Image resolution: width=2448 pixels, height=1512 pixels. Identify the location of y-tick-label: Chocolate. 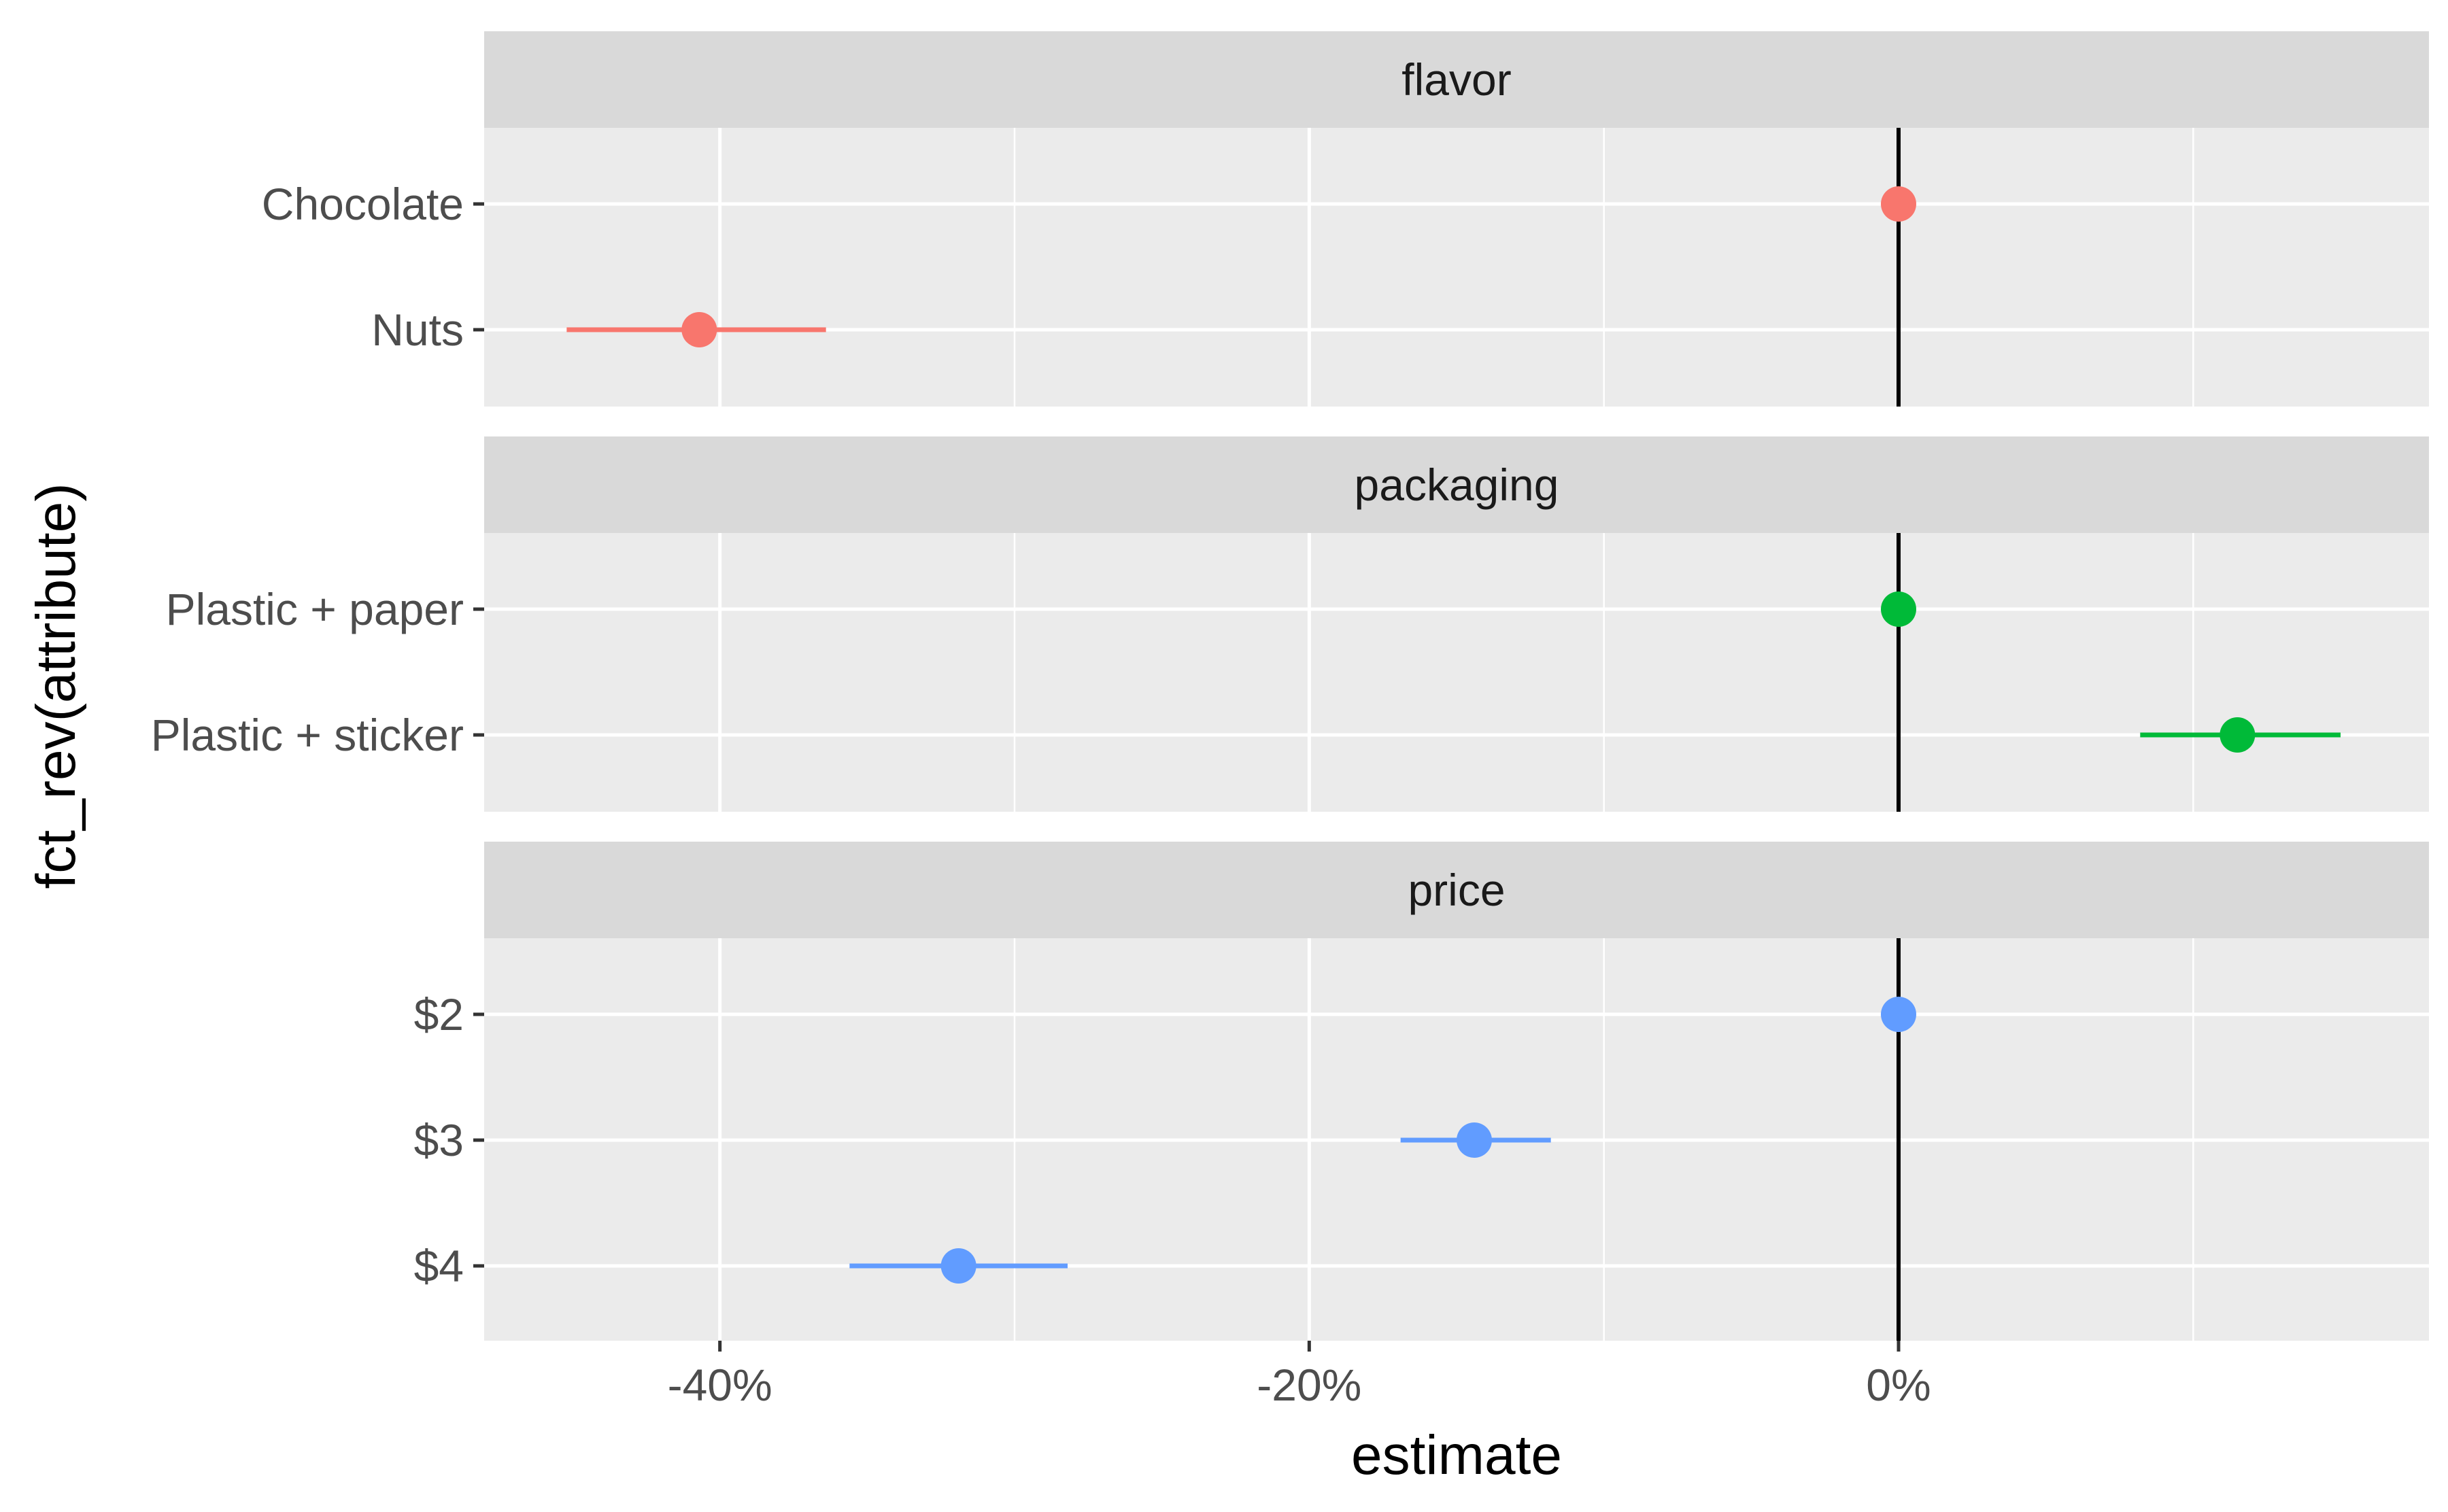
(363, 204).